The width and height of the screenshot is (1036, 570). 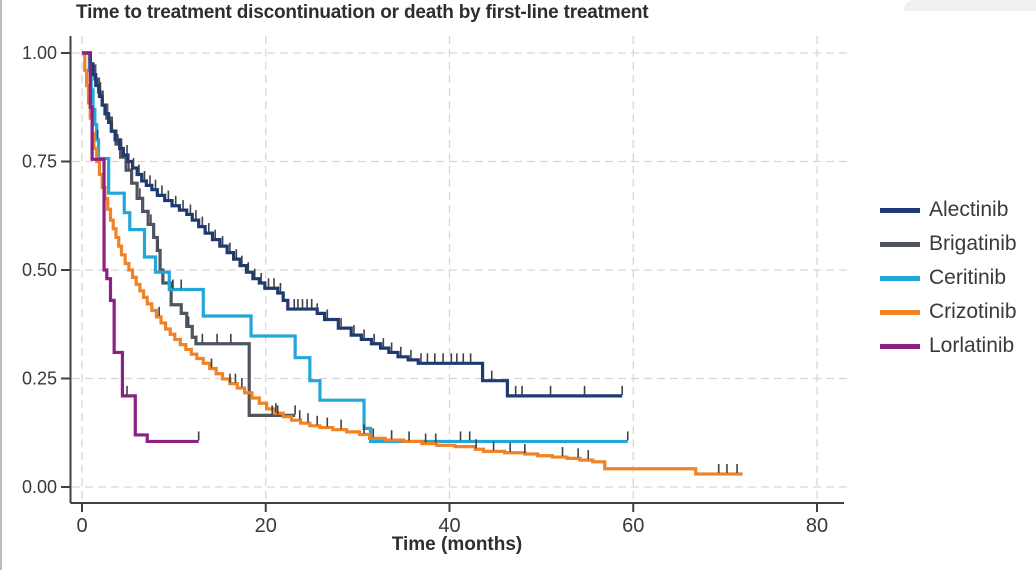 What do you see at coordinates (900, 278) in the screenshot?
I see `legend-swatch-ceritinib` at bounding box center [900, 278].